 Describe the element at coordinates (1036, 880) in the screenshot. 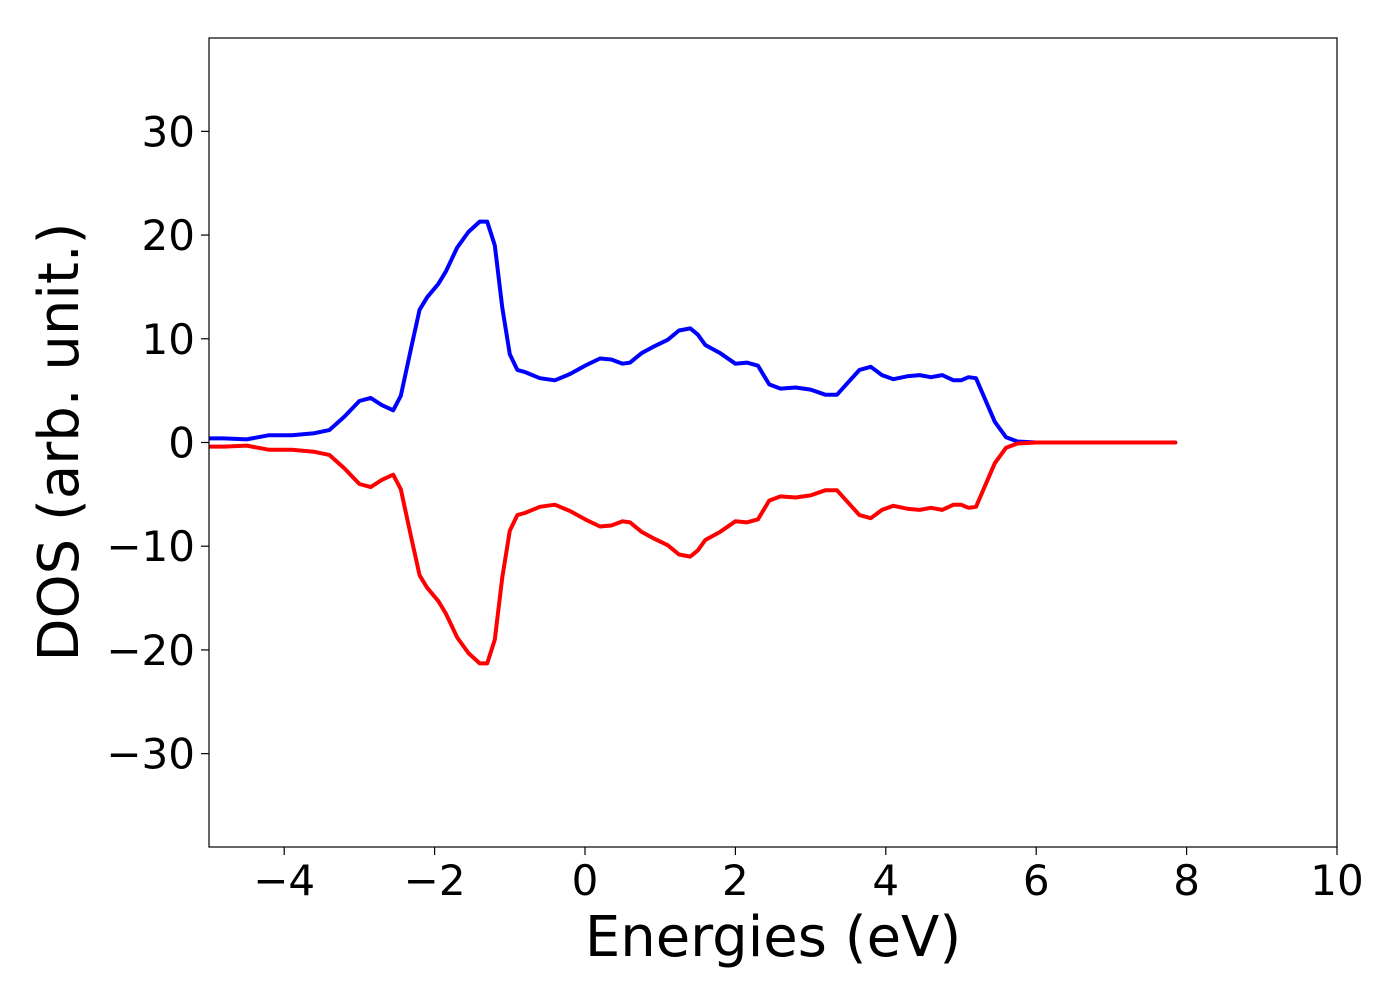

I see `x-tick-label: 6` at that location.